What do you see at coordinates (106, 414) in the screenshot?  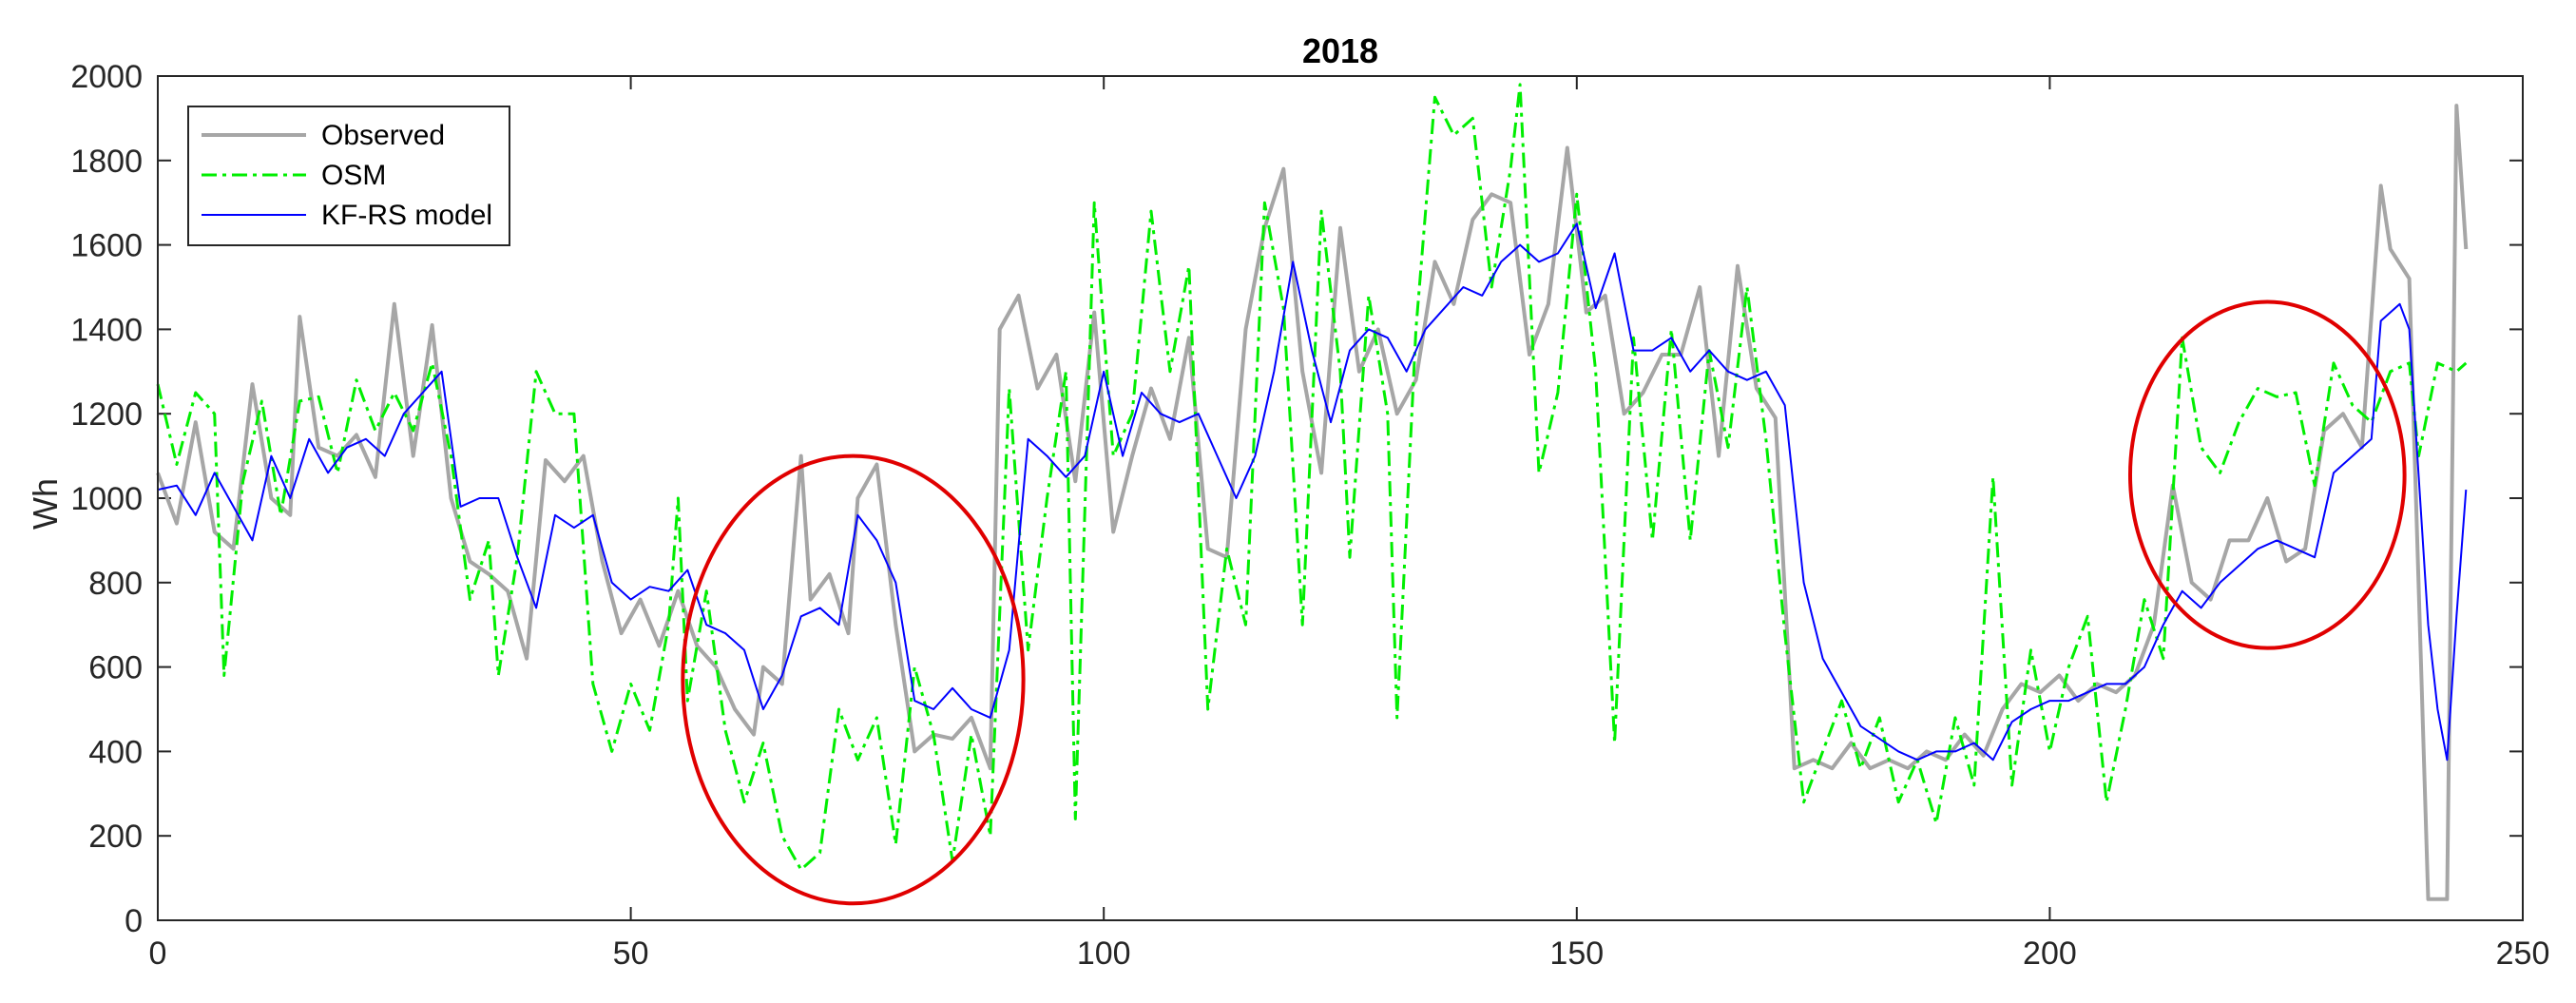 I see `y-tick-label: 1200` at bounding box center [106, 414].